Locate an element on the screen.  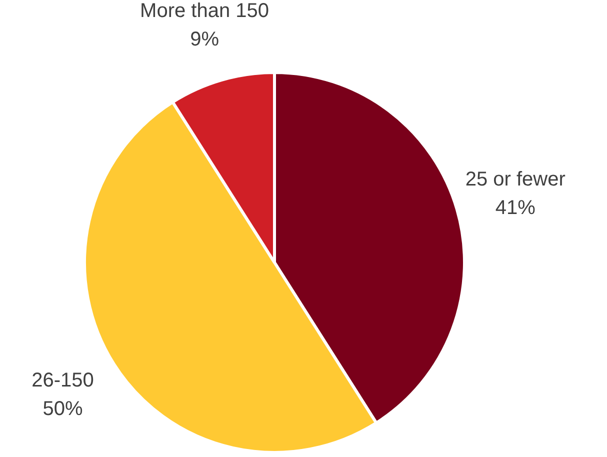
slice-label: 26-150 is located at coordinates (63, 381).